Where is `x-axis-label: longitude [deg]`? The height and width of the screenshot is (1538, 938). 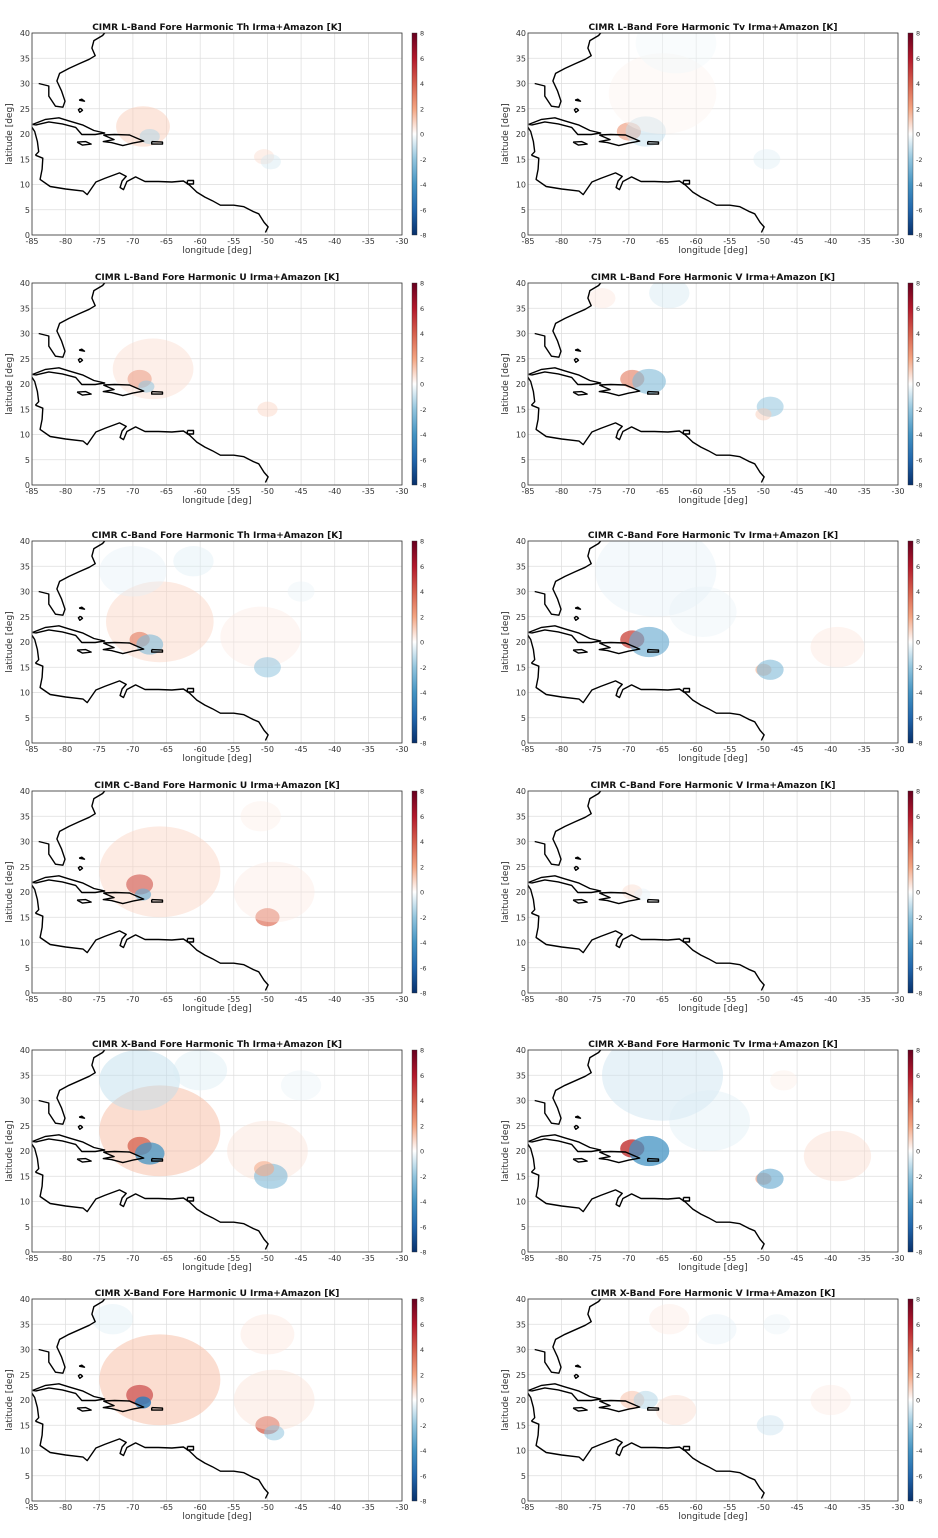
x-axis-label: longitude [deg] is located at coordinates (216, 759).